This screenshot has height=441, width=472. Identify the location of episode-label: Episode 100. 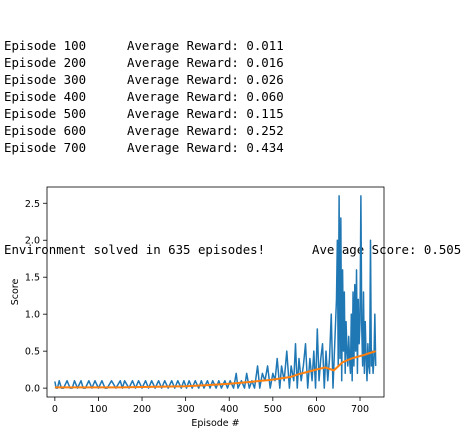
(45, 45).